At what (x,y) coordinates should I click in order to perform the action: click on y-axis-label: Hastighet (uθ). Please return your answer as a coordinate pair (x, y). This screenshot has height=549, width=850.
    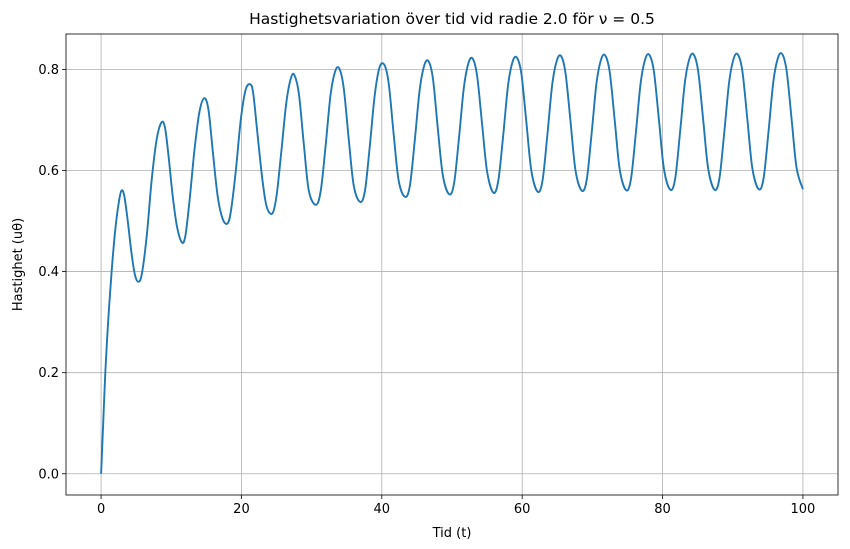
    Looking at the image, I should click on (18, 264).